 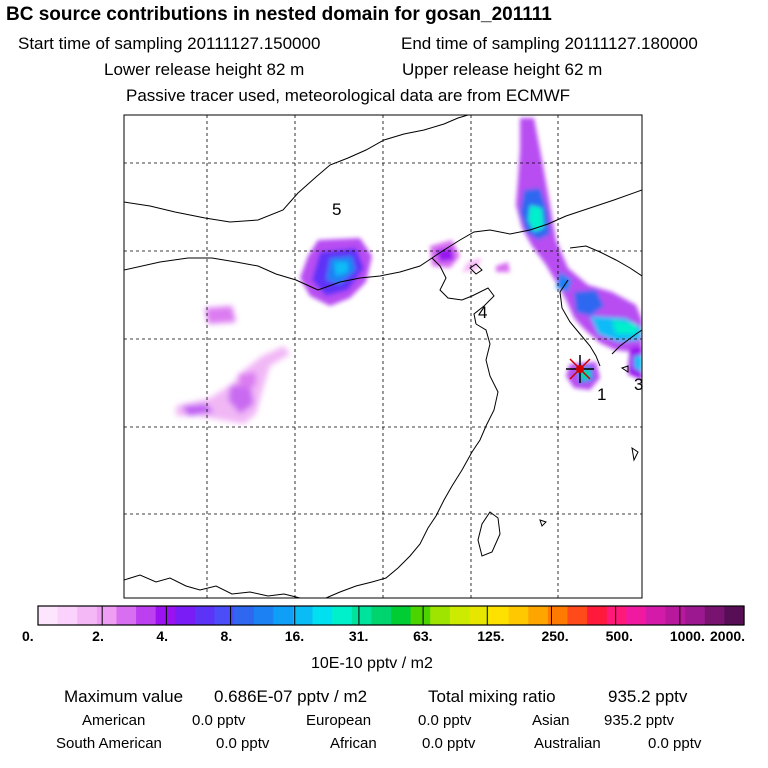 What do you see at coordinates (639, 720) in the screenshot?
I see `region-value-asian: 935.2 pptv` at bounding box center [639, 720].